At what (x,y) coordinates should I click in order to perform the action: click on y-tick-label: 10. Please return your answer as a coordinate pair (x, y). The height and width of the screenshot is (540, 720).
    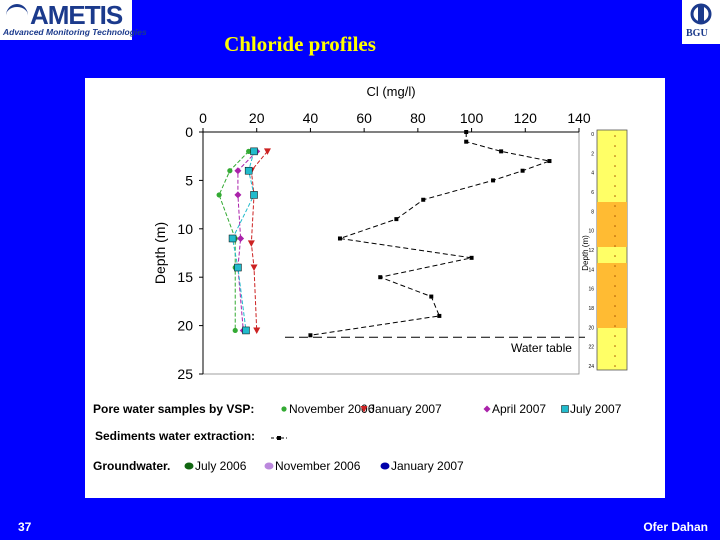
    Looking at the image, I should click on (185, 229).